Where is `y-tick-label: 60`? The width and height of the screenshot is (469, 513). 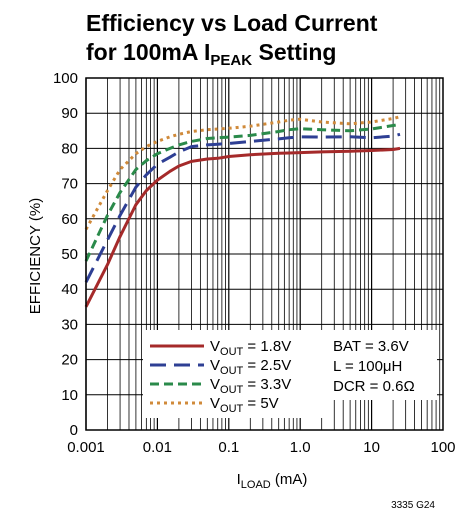
y-tick-label: 60 is located at coordinates (69, 219).